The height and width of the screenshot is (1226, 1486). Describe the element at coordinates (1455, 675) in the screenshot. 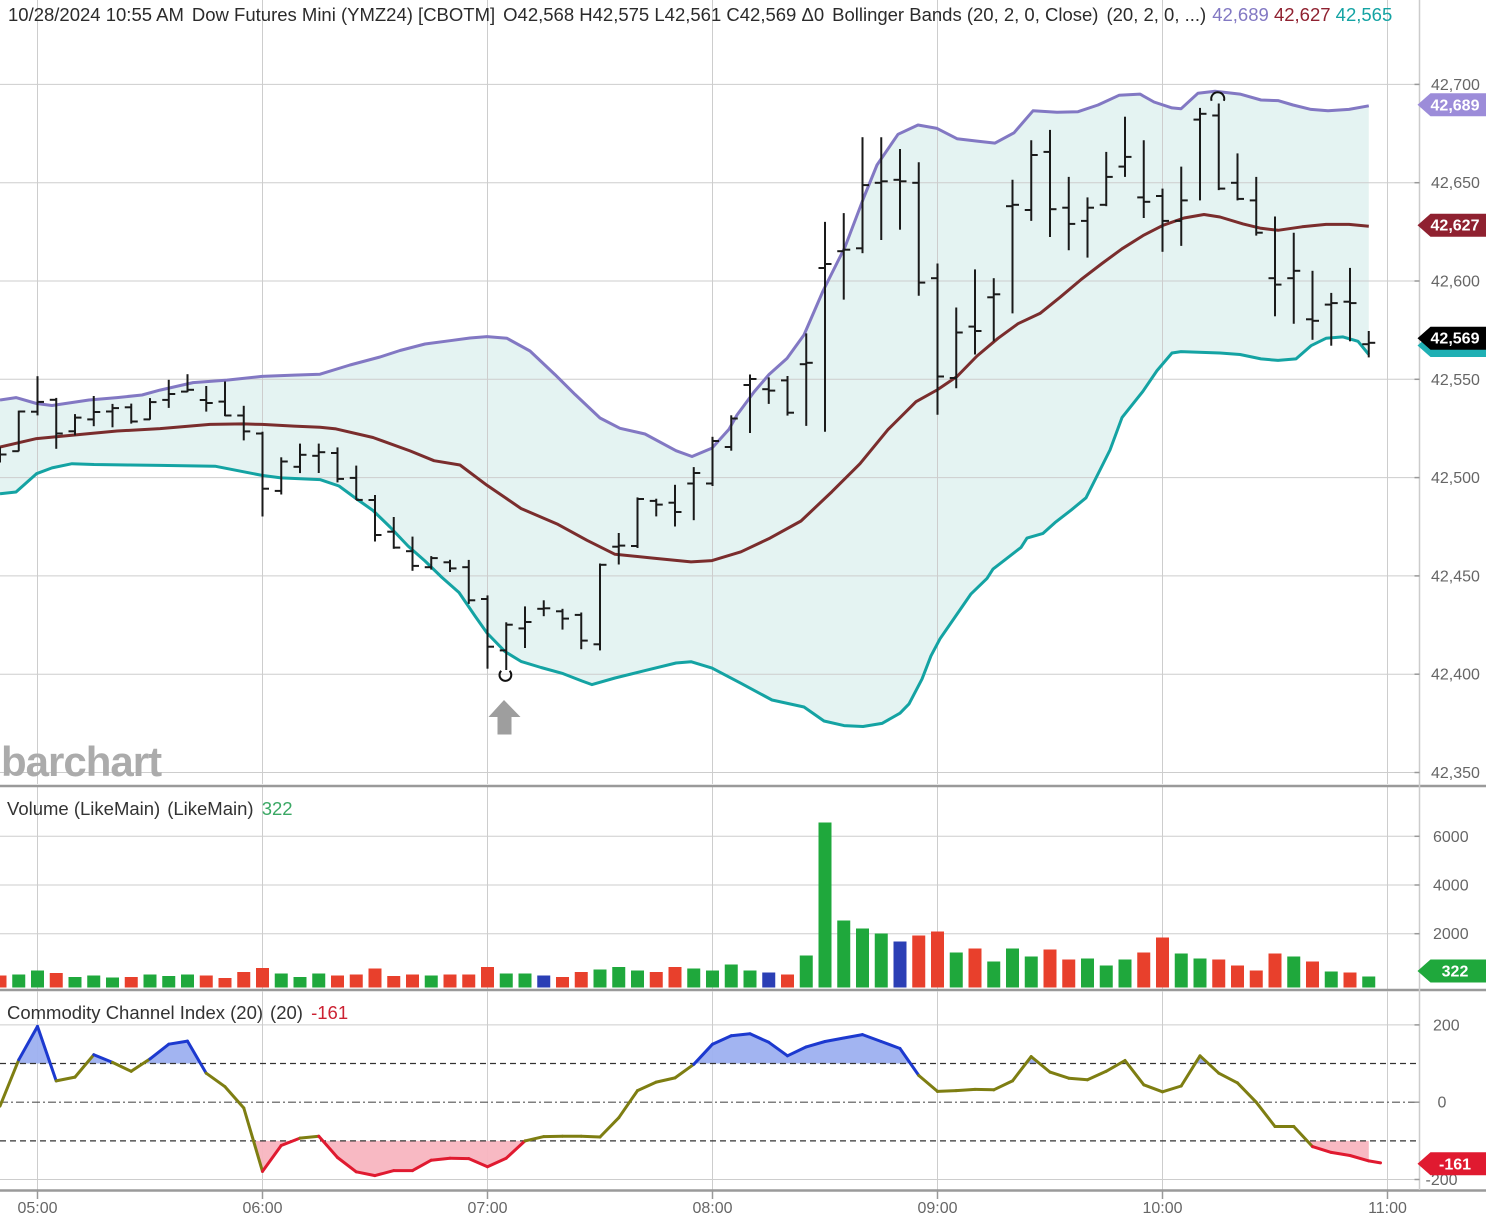

I see `svg-text: 42,400` at that location.